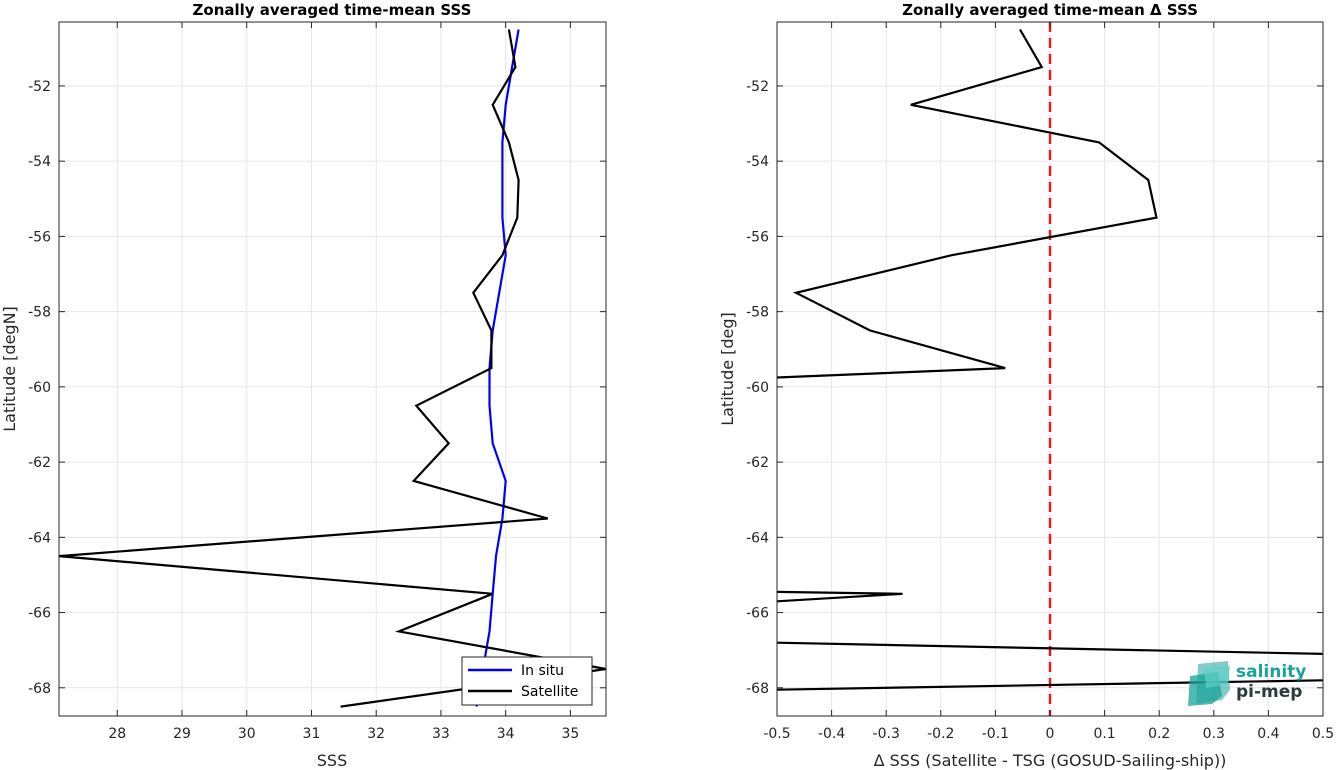 Image resolution: width=1336 pixels, height=770 pixels. Describe the element at coordinates (757, 614) in the screenshot. I see `delta-sss-y-tick-label: -66` at that location.